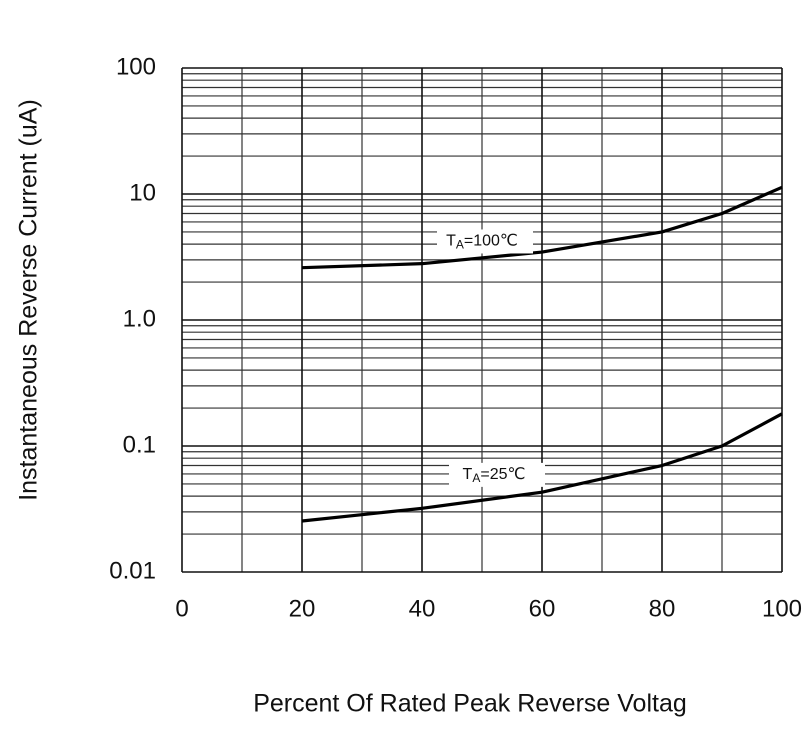  What do you see at coordinates (132, 570) in the screenshot?
I see `y-tick-label: 0.01` at bounding box center [132, 570].